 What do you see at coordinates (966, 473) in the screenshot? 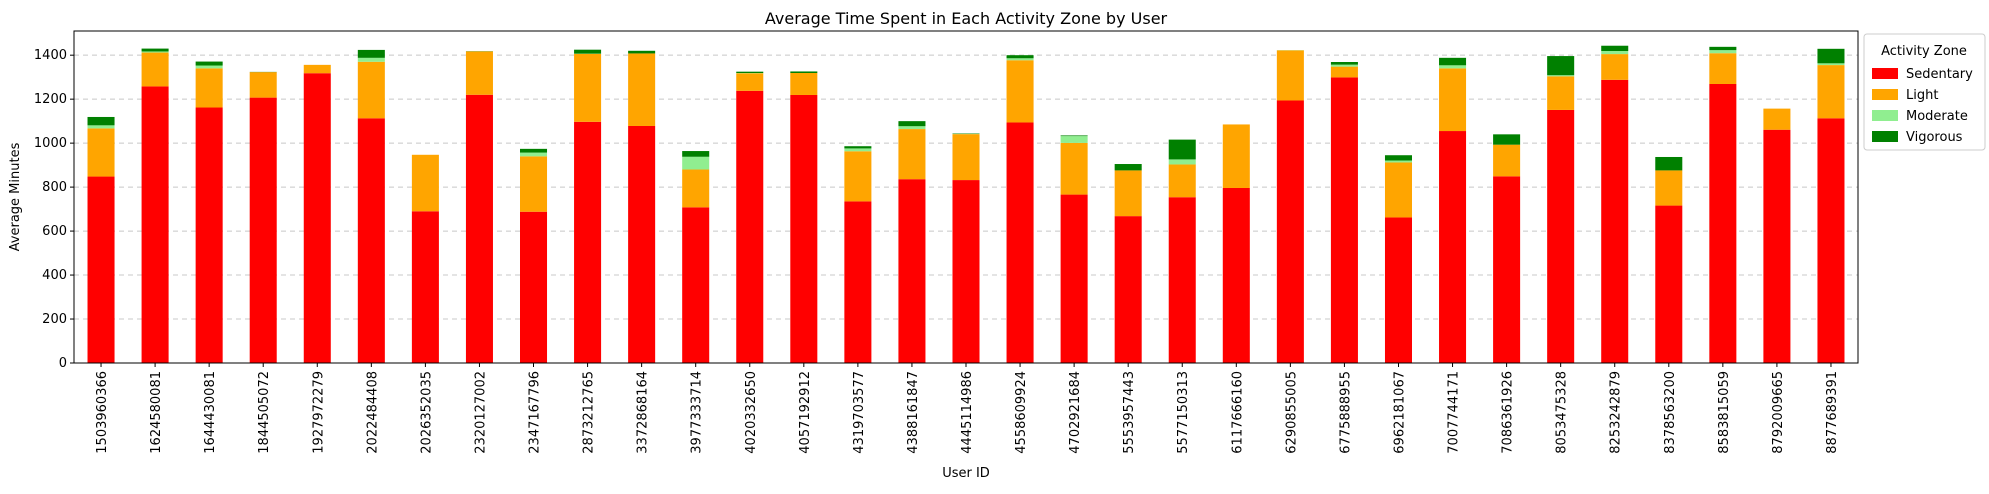
I see `x-axis-label: User ID` at bounding box center [966, 473].